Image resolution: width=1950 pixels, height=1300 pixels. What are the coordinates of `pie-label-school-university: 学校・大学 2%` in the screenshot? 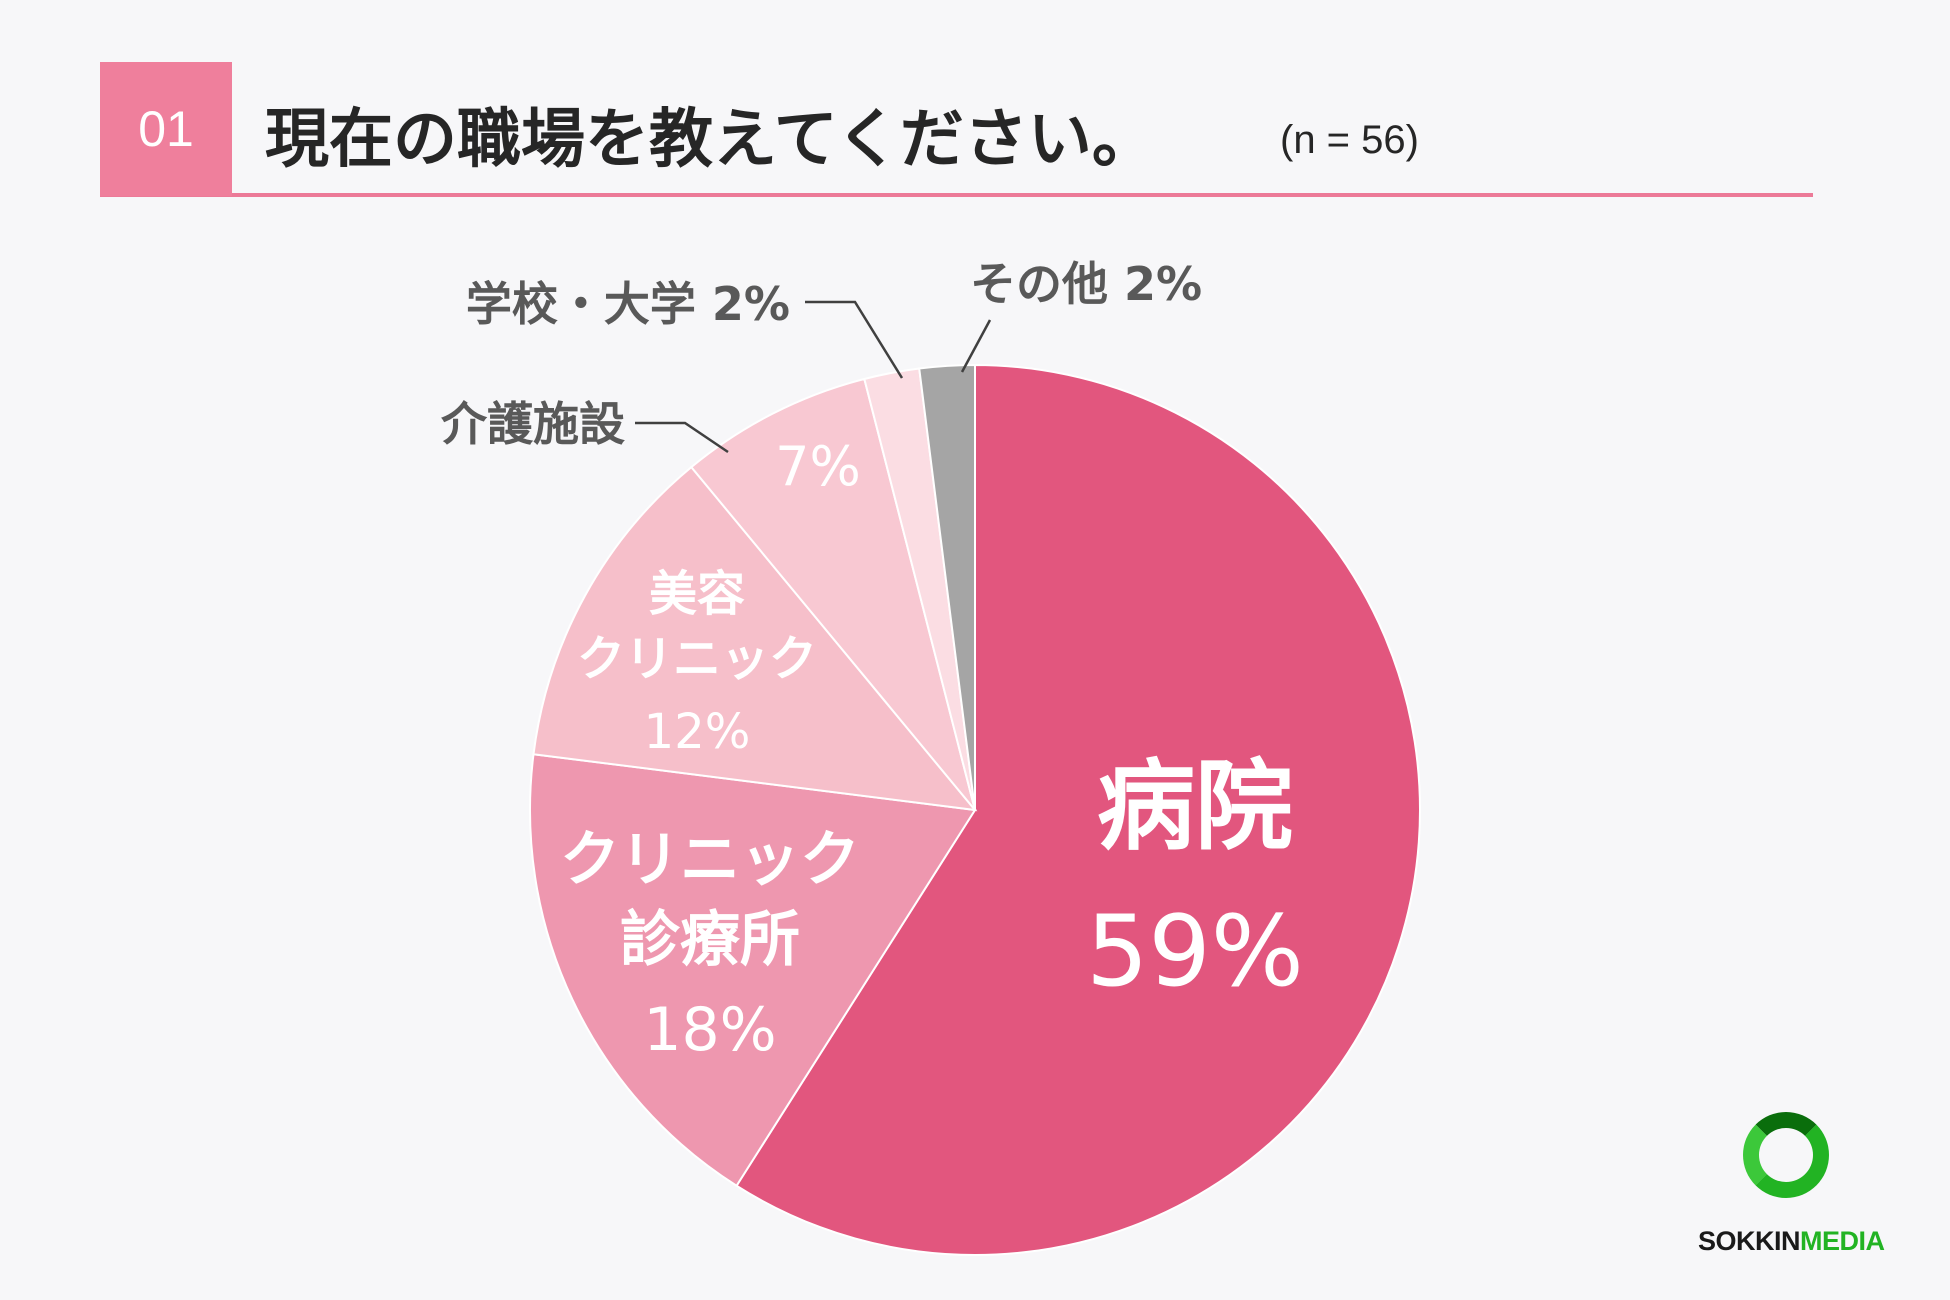 It's located at (628, 304).